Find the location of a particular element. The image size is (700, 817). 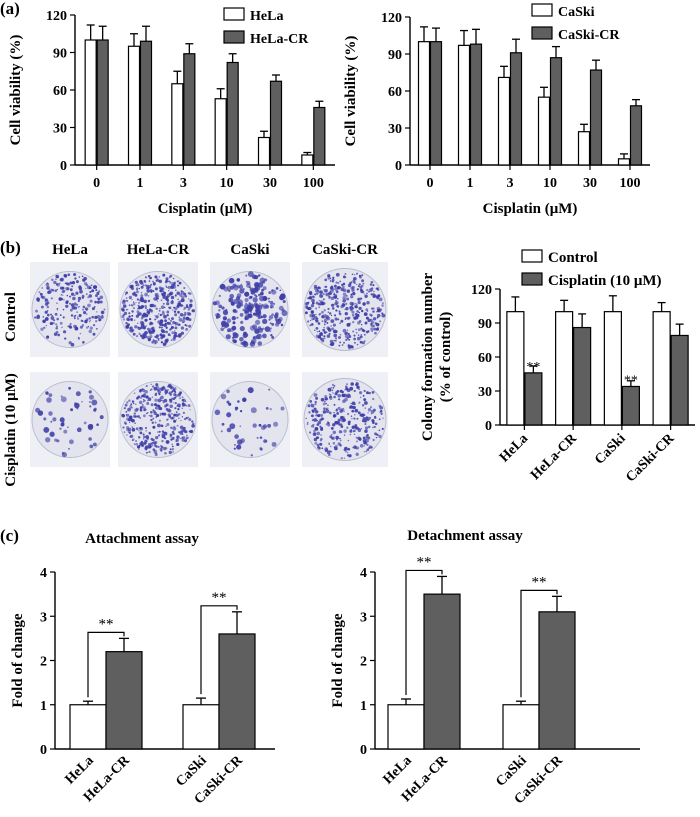

y-tick-label: 120 is located at coordinates (391, 18).